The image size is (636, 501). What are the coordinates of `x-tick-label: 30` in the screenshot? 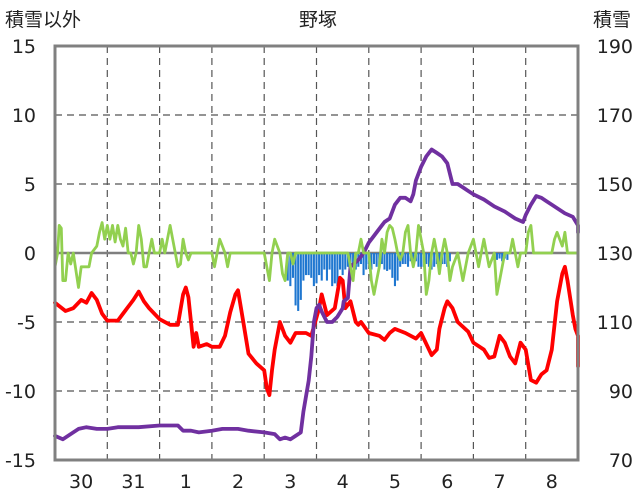 It's located at (81, 482).